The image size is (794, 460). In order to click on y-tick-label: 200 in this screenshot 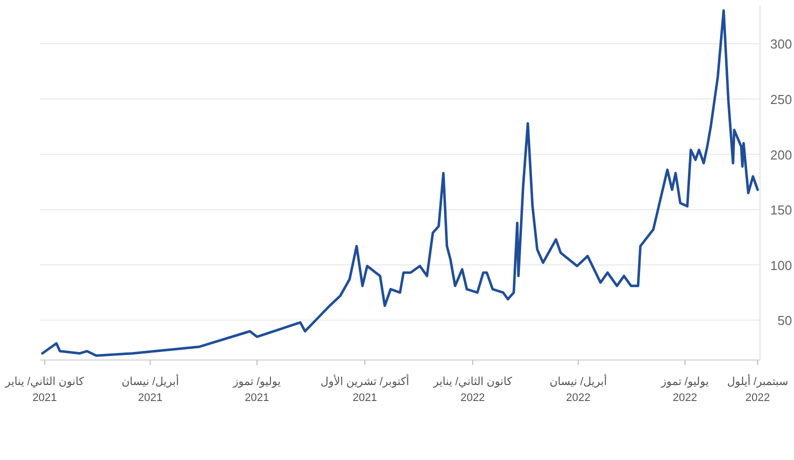, I will do `click(781, 154)`.